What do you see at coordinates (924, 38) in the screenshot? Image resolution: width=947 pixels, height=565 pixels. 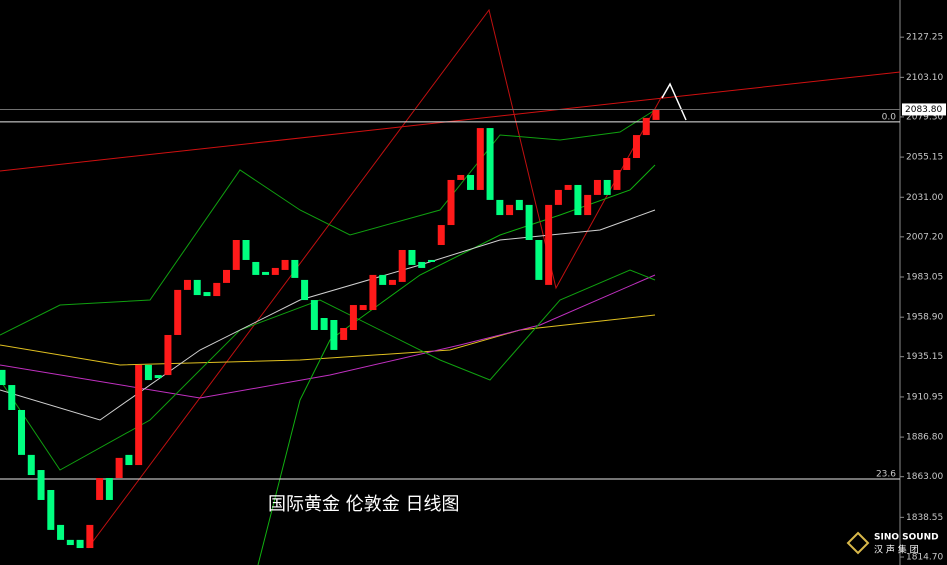 I see `y-tick-label: 2127.25` at bounding box center [924, 38].